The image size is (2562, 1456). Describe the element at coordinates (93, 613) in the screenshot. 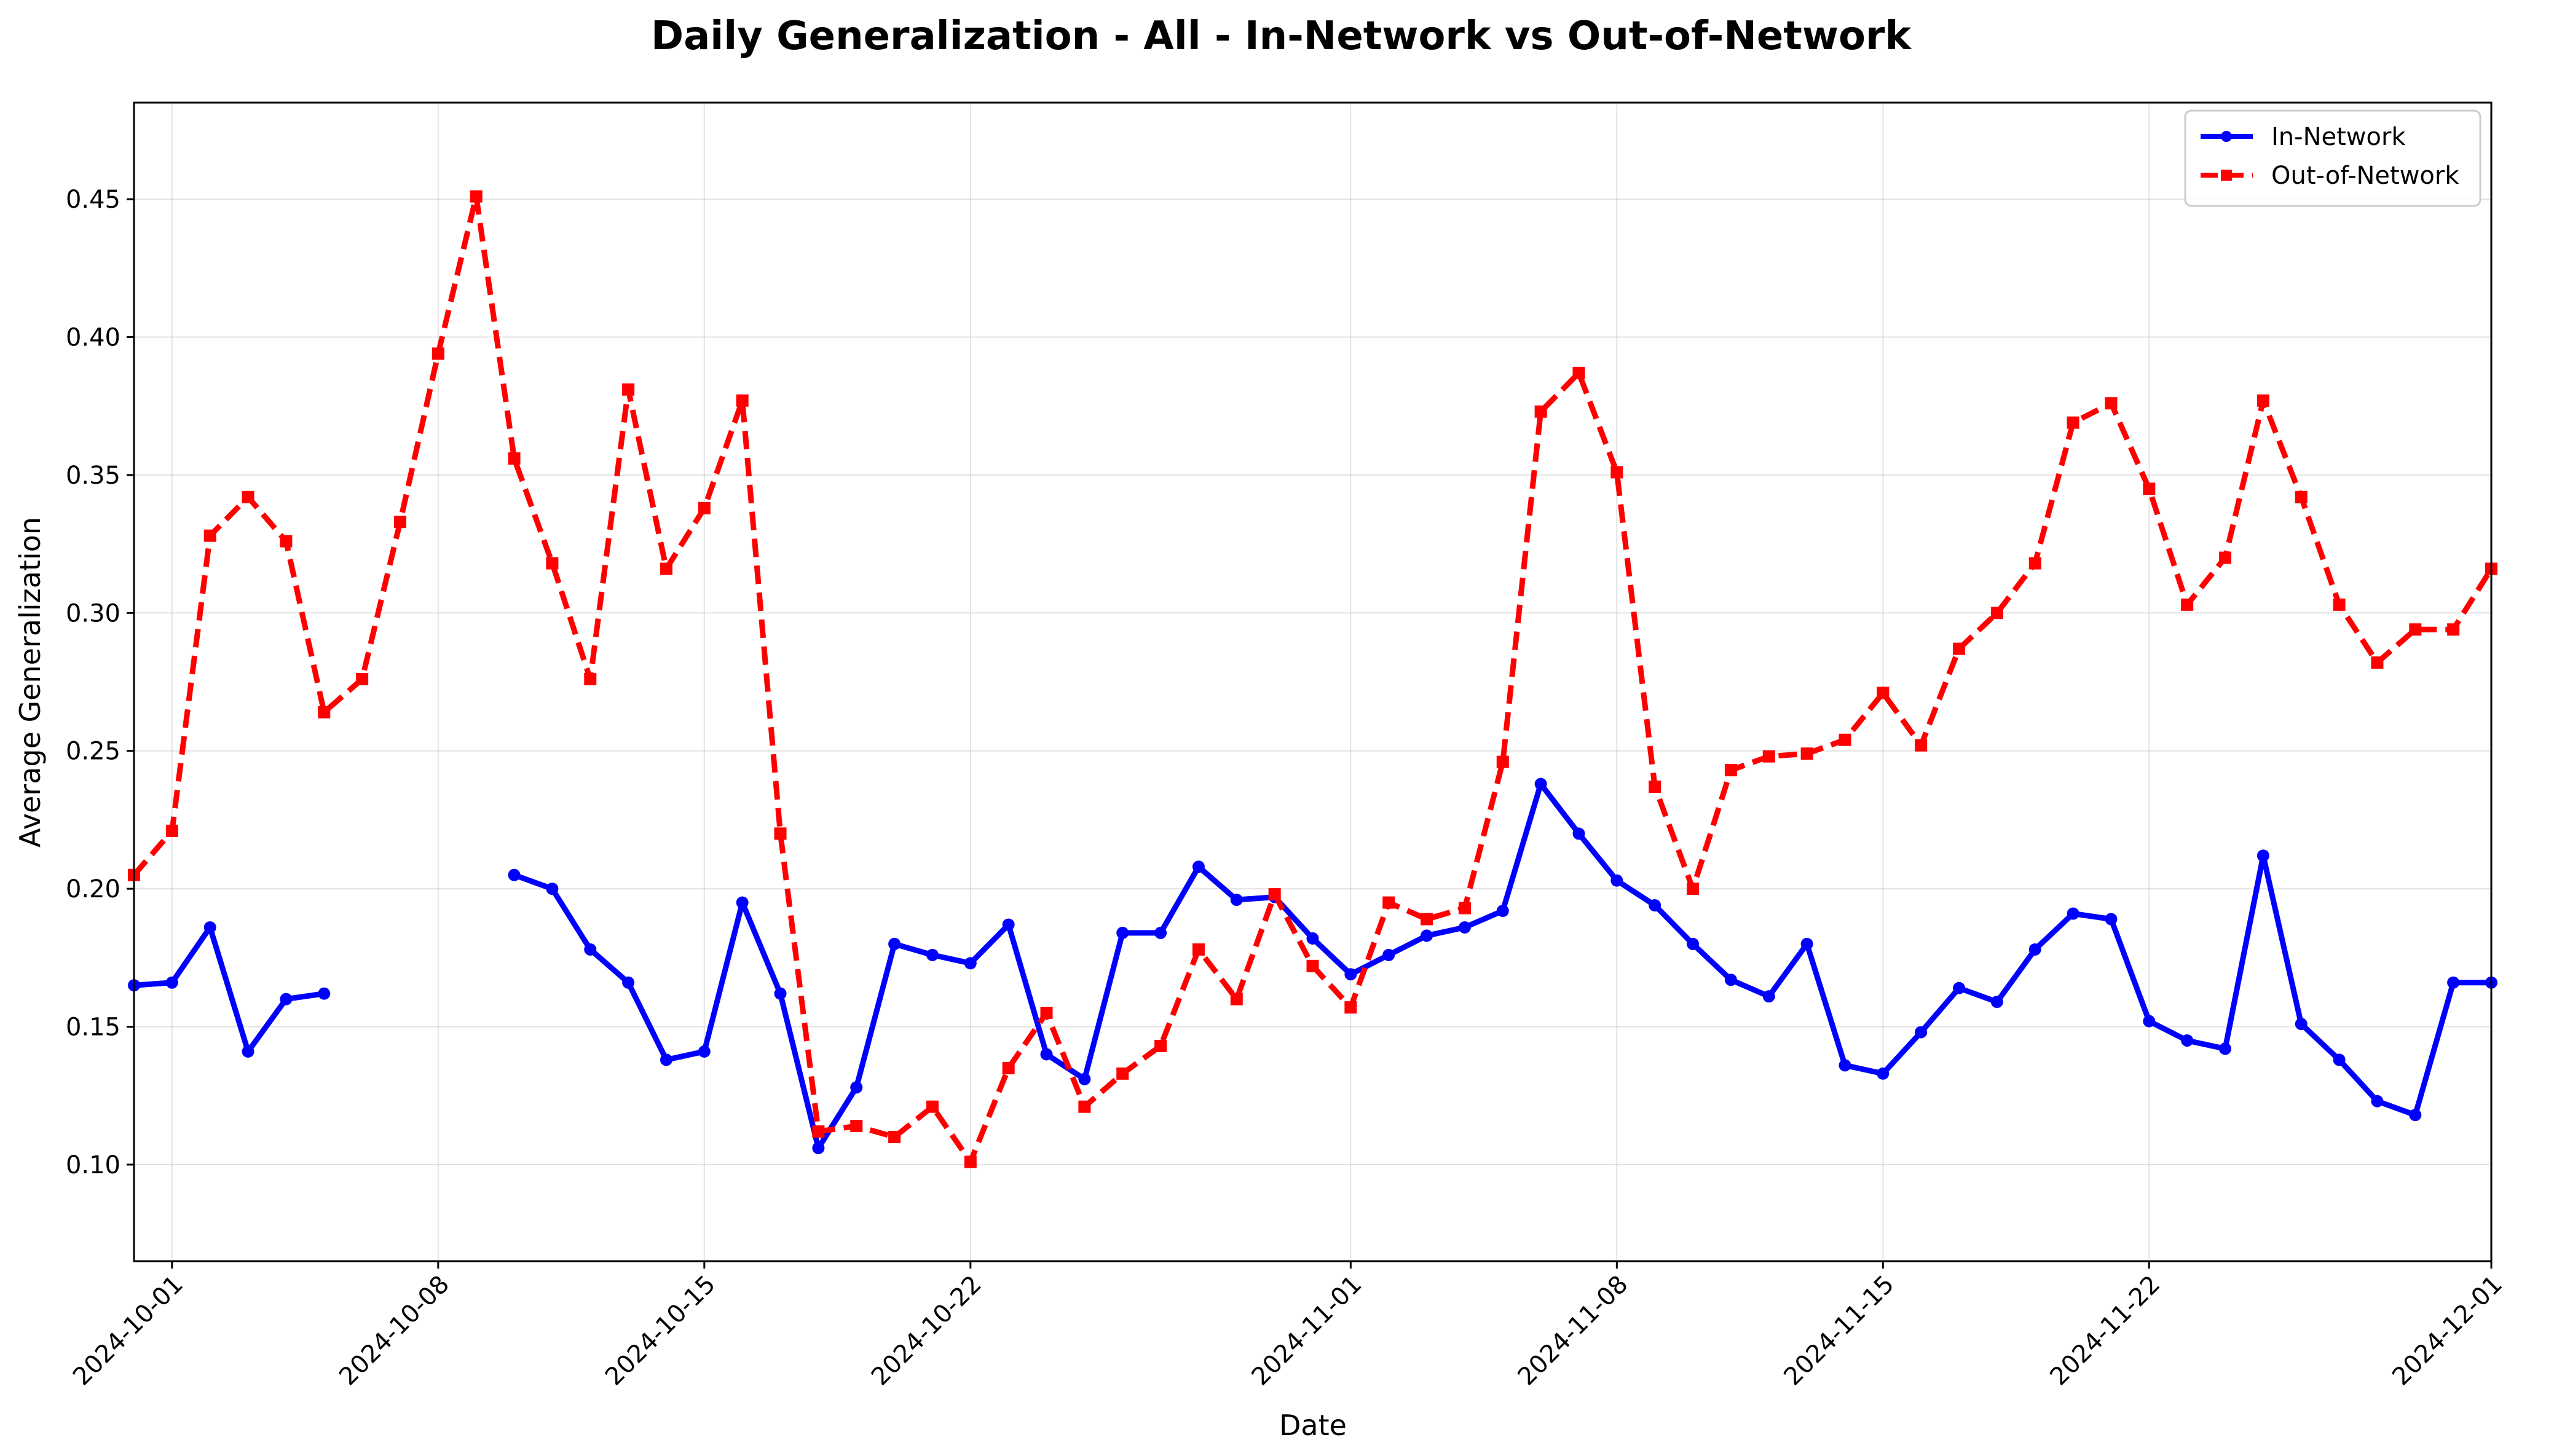

I see `y-tick-label: 0.30` at that location.